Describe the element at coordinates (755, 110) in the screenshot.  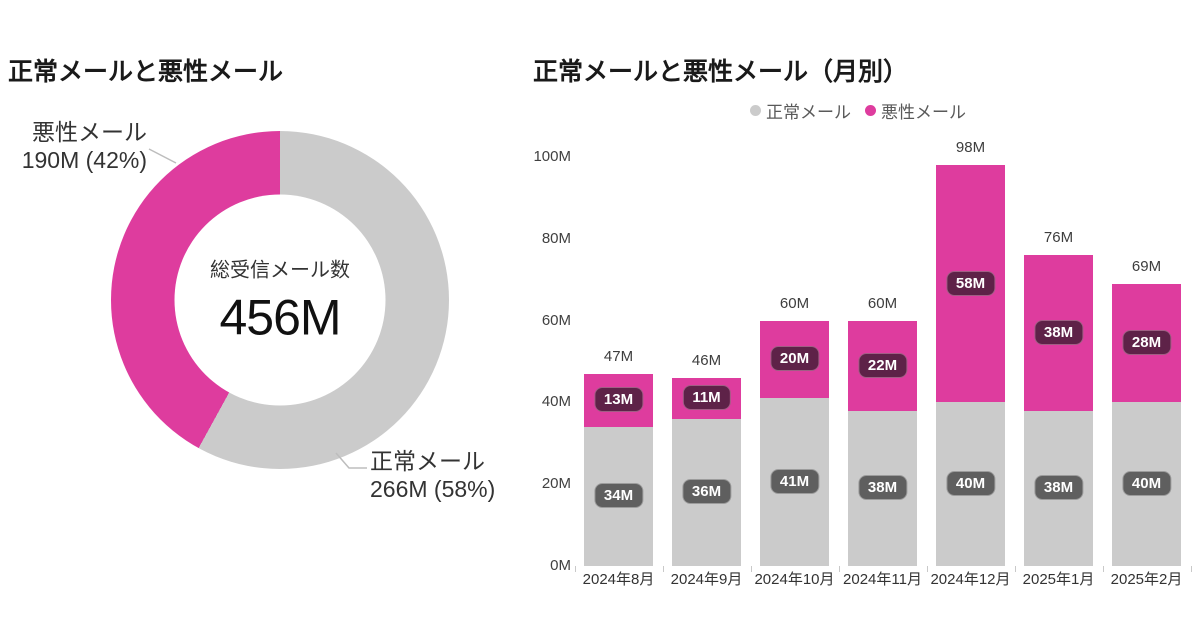
I see `legend-dot-normal-icon` at that location.